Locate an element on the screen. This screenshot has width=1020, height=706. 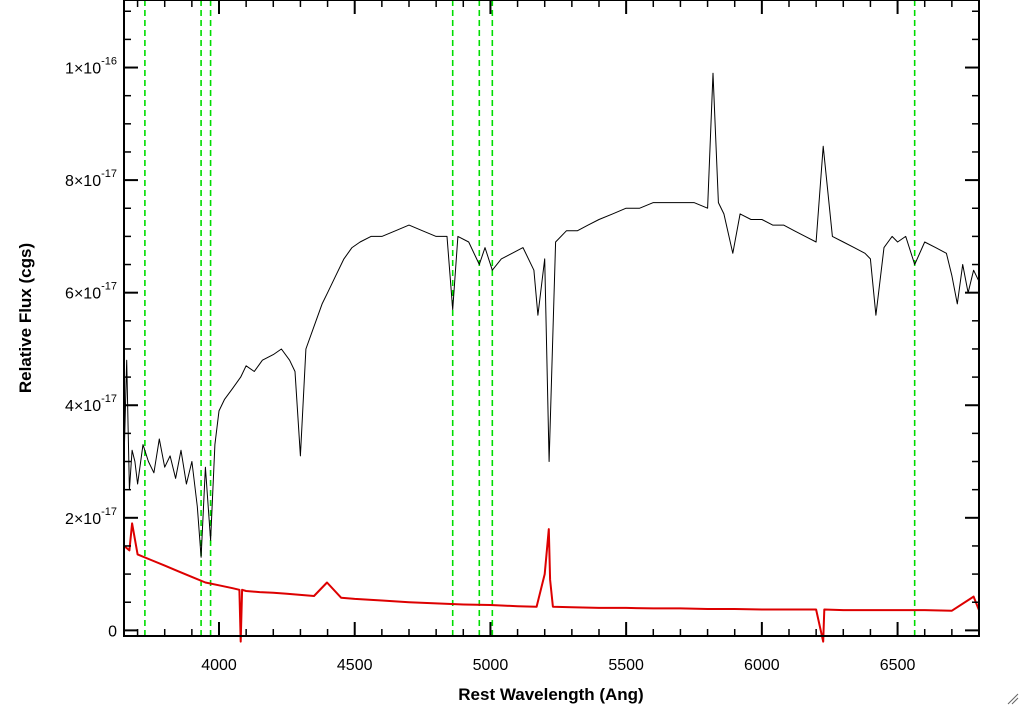
resize-grip-icon is located at coordinates (1013, 699).